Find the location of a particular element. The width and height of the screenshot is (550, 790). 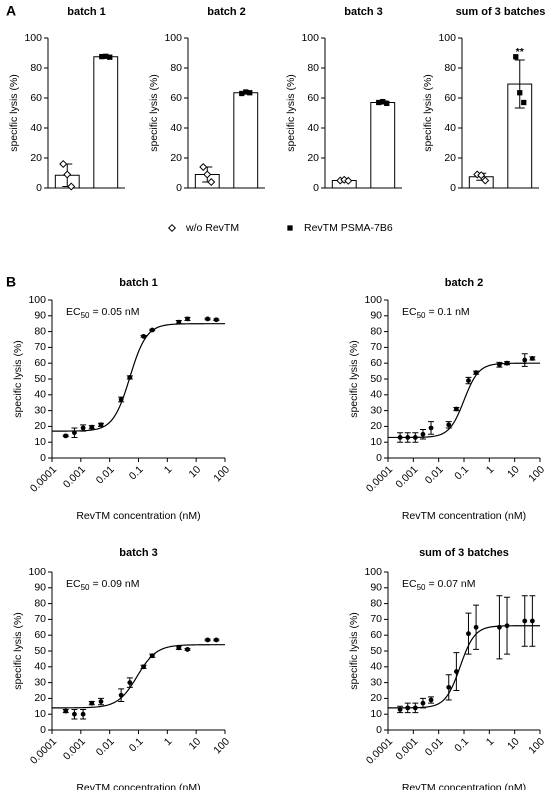

annotation-text: = 0.07 nM is located at coordinates (452, 584).